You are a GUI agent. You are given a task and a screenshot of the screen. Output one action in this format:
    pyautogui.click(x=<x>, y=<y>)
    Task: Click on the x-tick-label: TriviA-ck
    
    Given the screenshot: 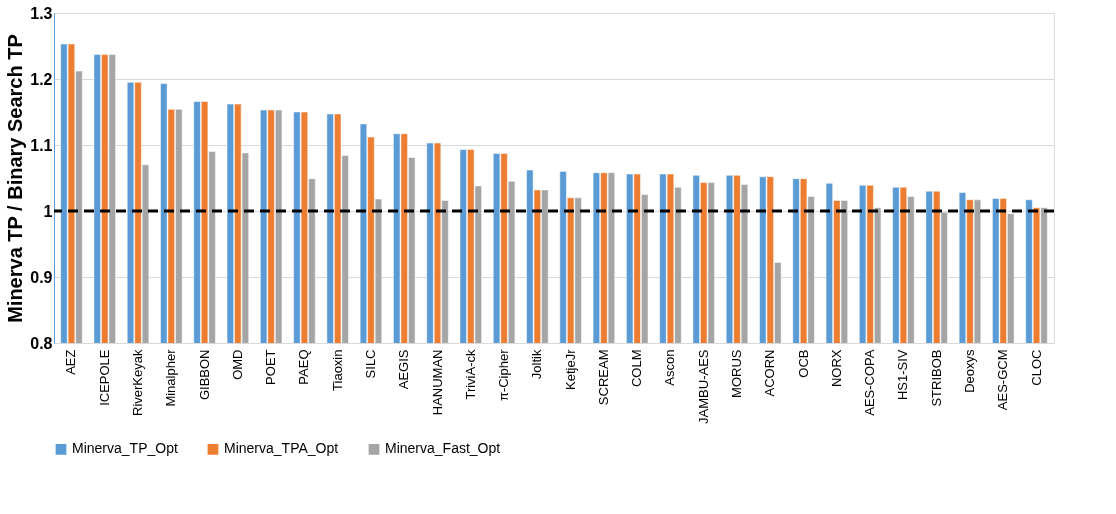 What is the action you would take?
    pyautogui.click(x=470, y=374)
    